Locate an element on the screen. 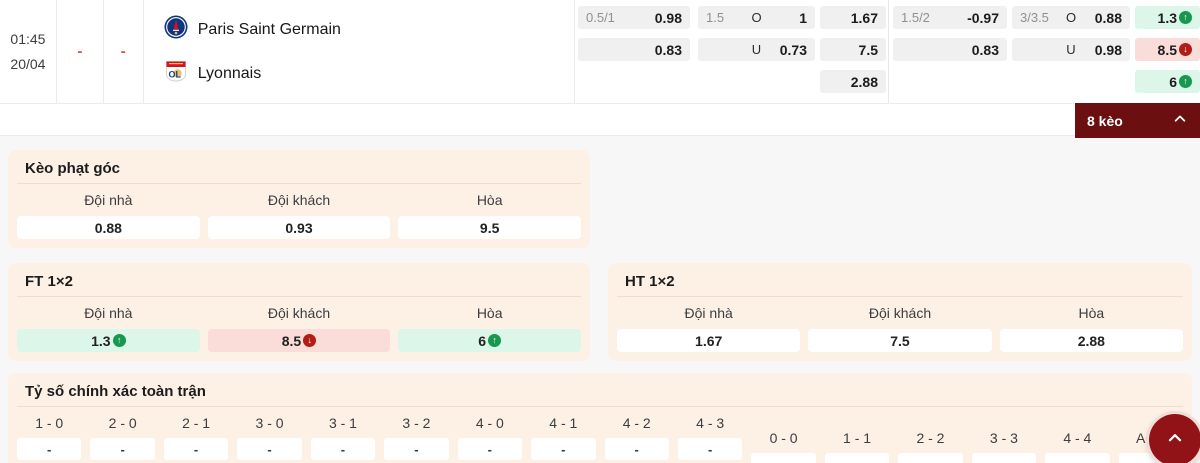 The image size is (1200, 463). score-column: 3 - 3 - is located at coordinates (1004, 439).